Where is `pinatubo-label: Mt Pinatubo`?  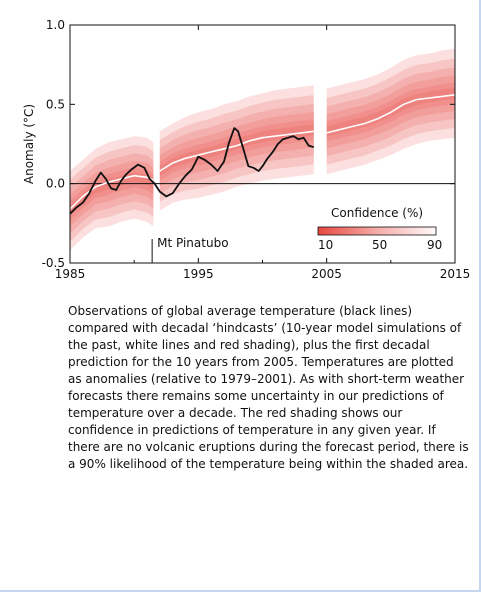
pinatubo-label: Mt Pinatubo is located at coordinates (192, 243).